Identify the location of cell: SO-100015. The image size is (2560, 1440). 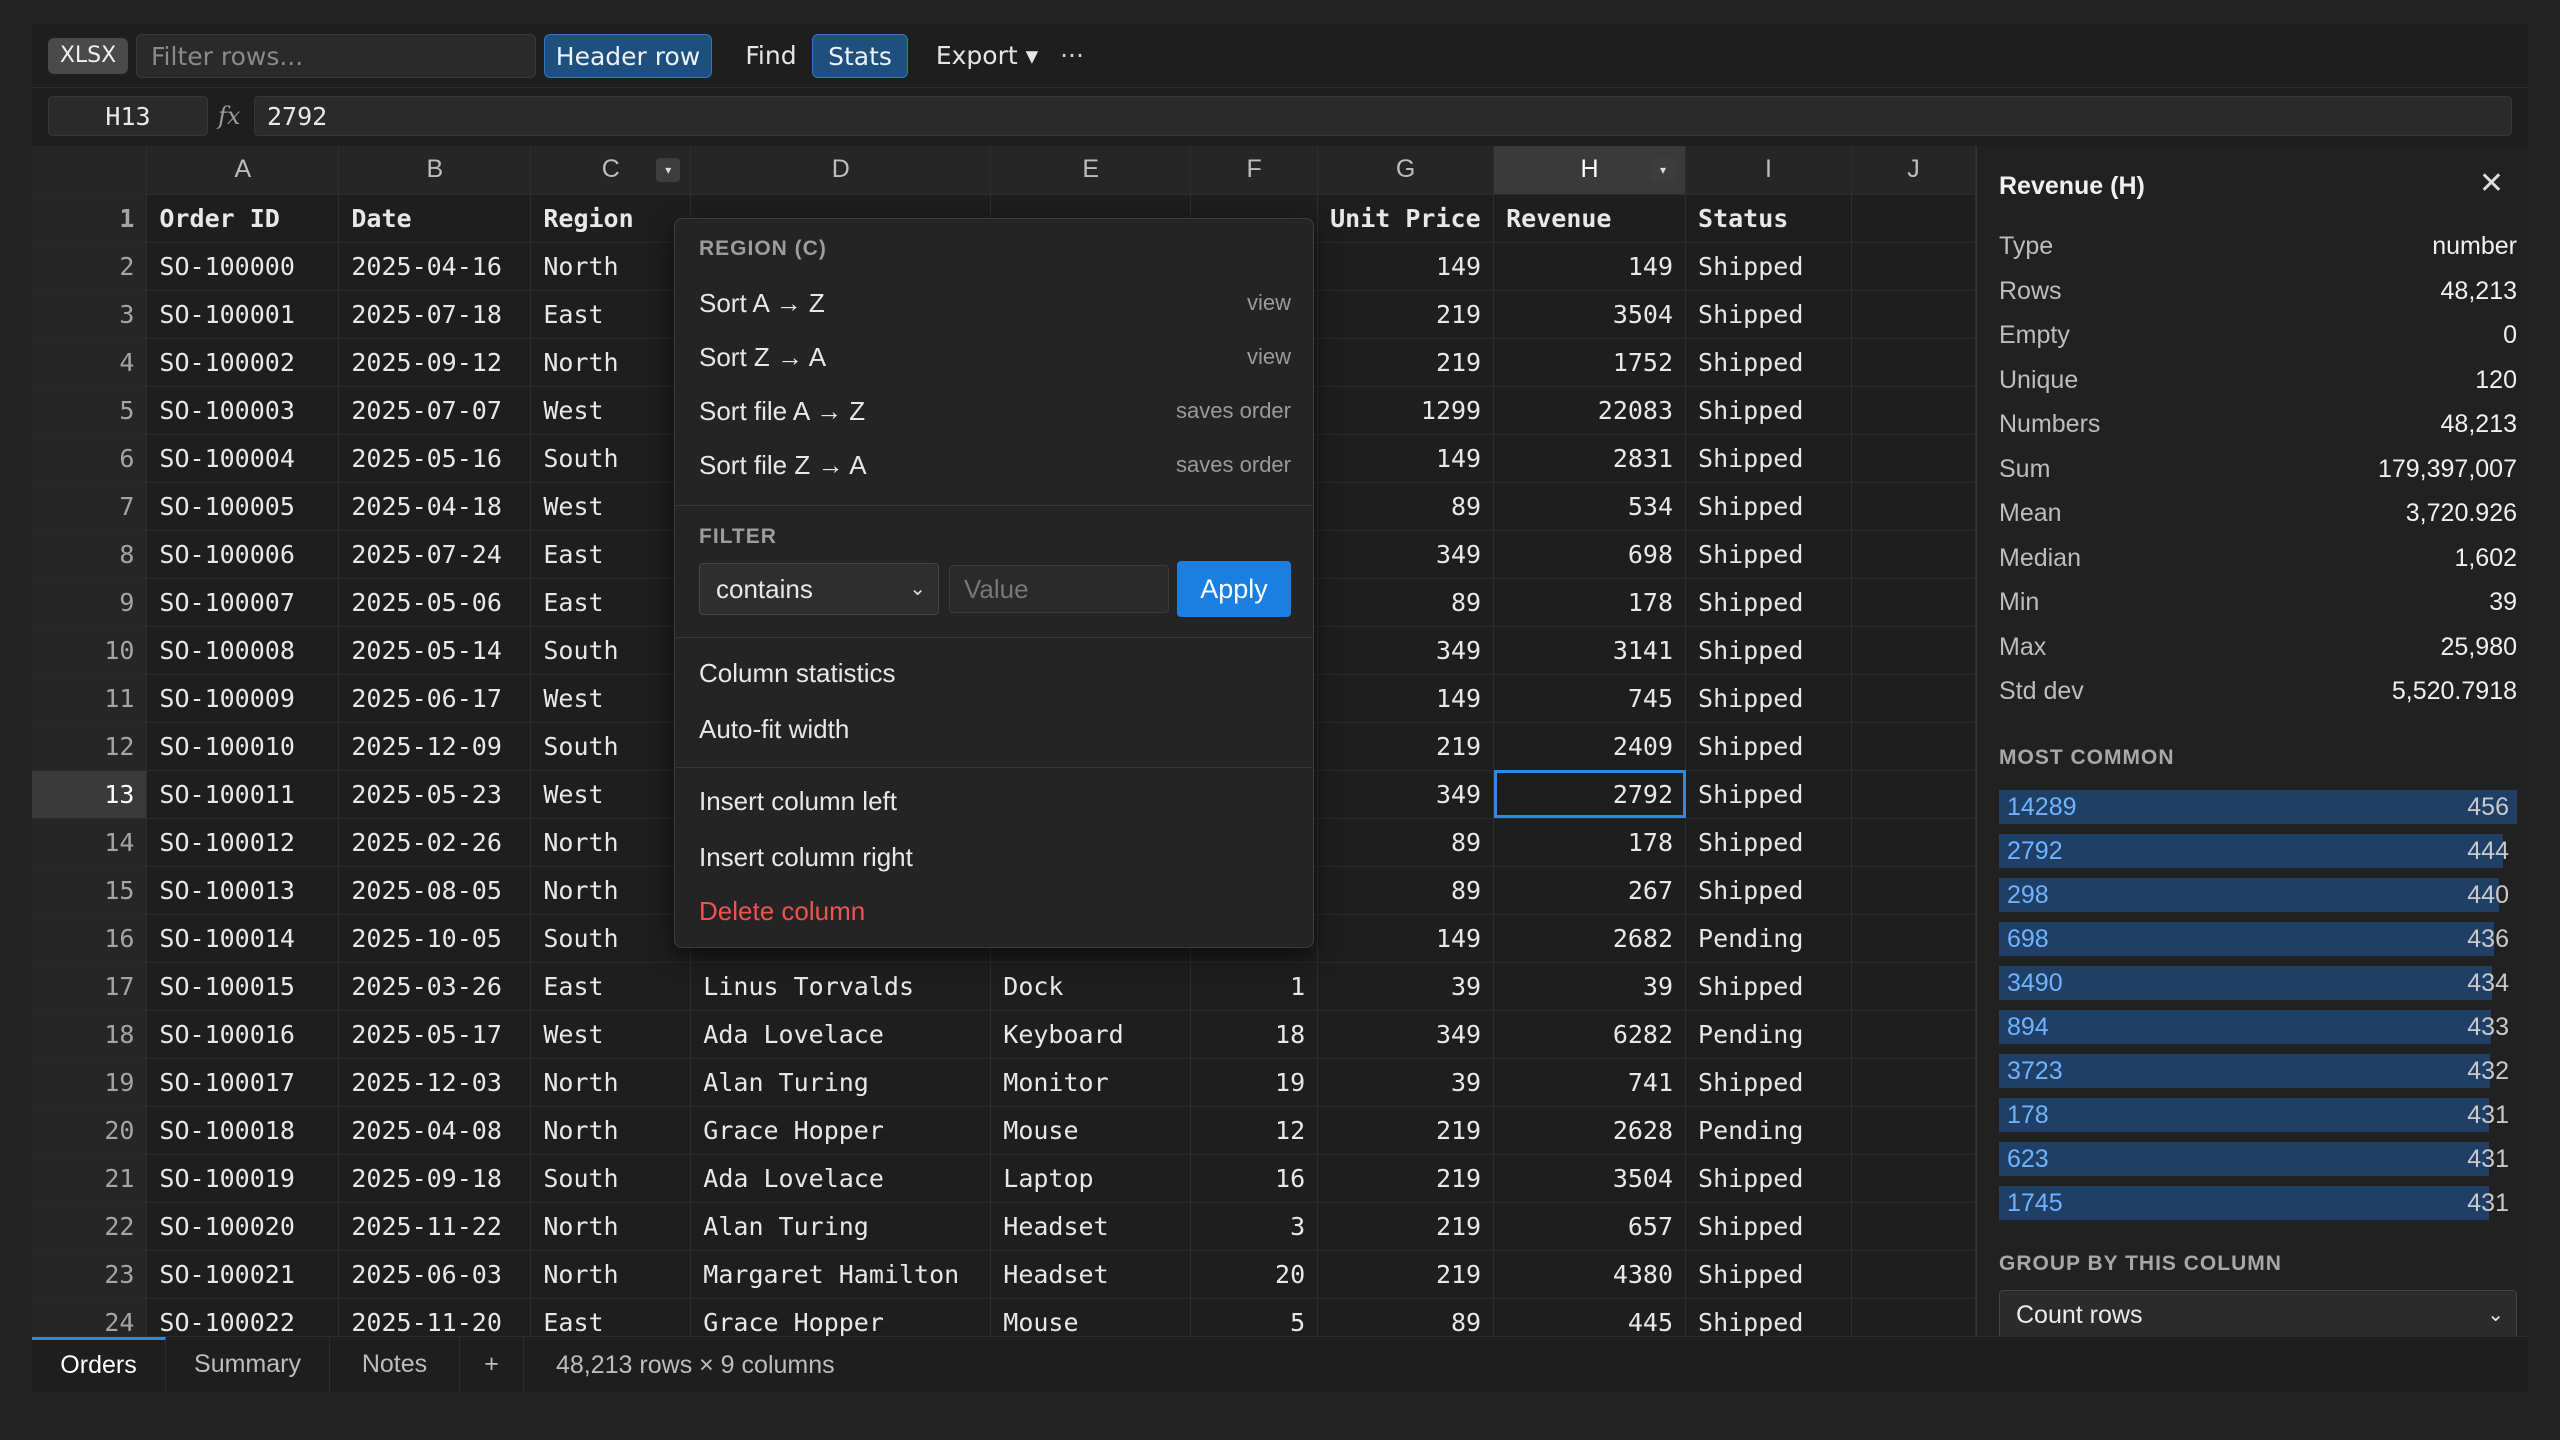
(243, 986).